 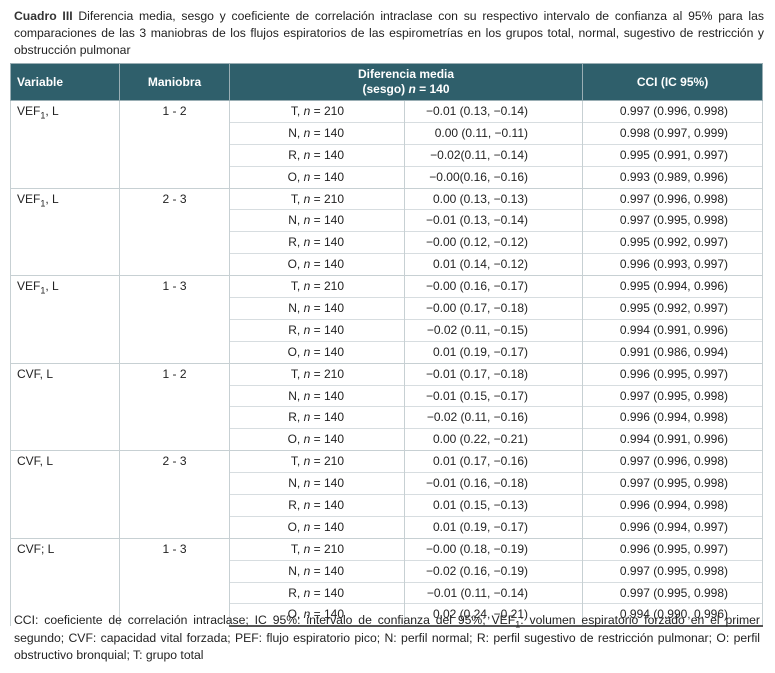 I want to click on header-cci: CCI (IC 95%), so click(x=673, y=82).